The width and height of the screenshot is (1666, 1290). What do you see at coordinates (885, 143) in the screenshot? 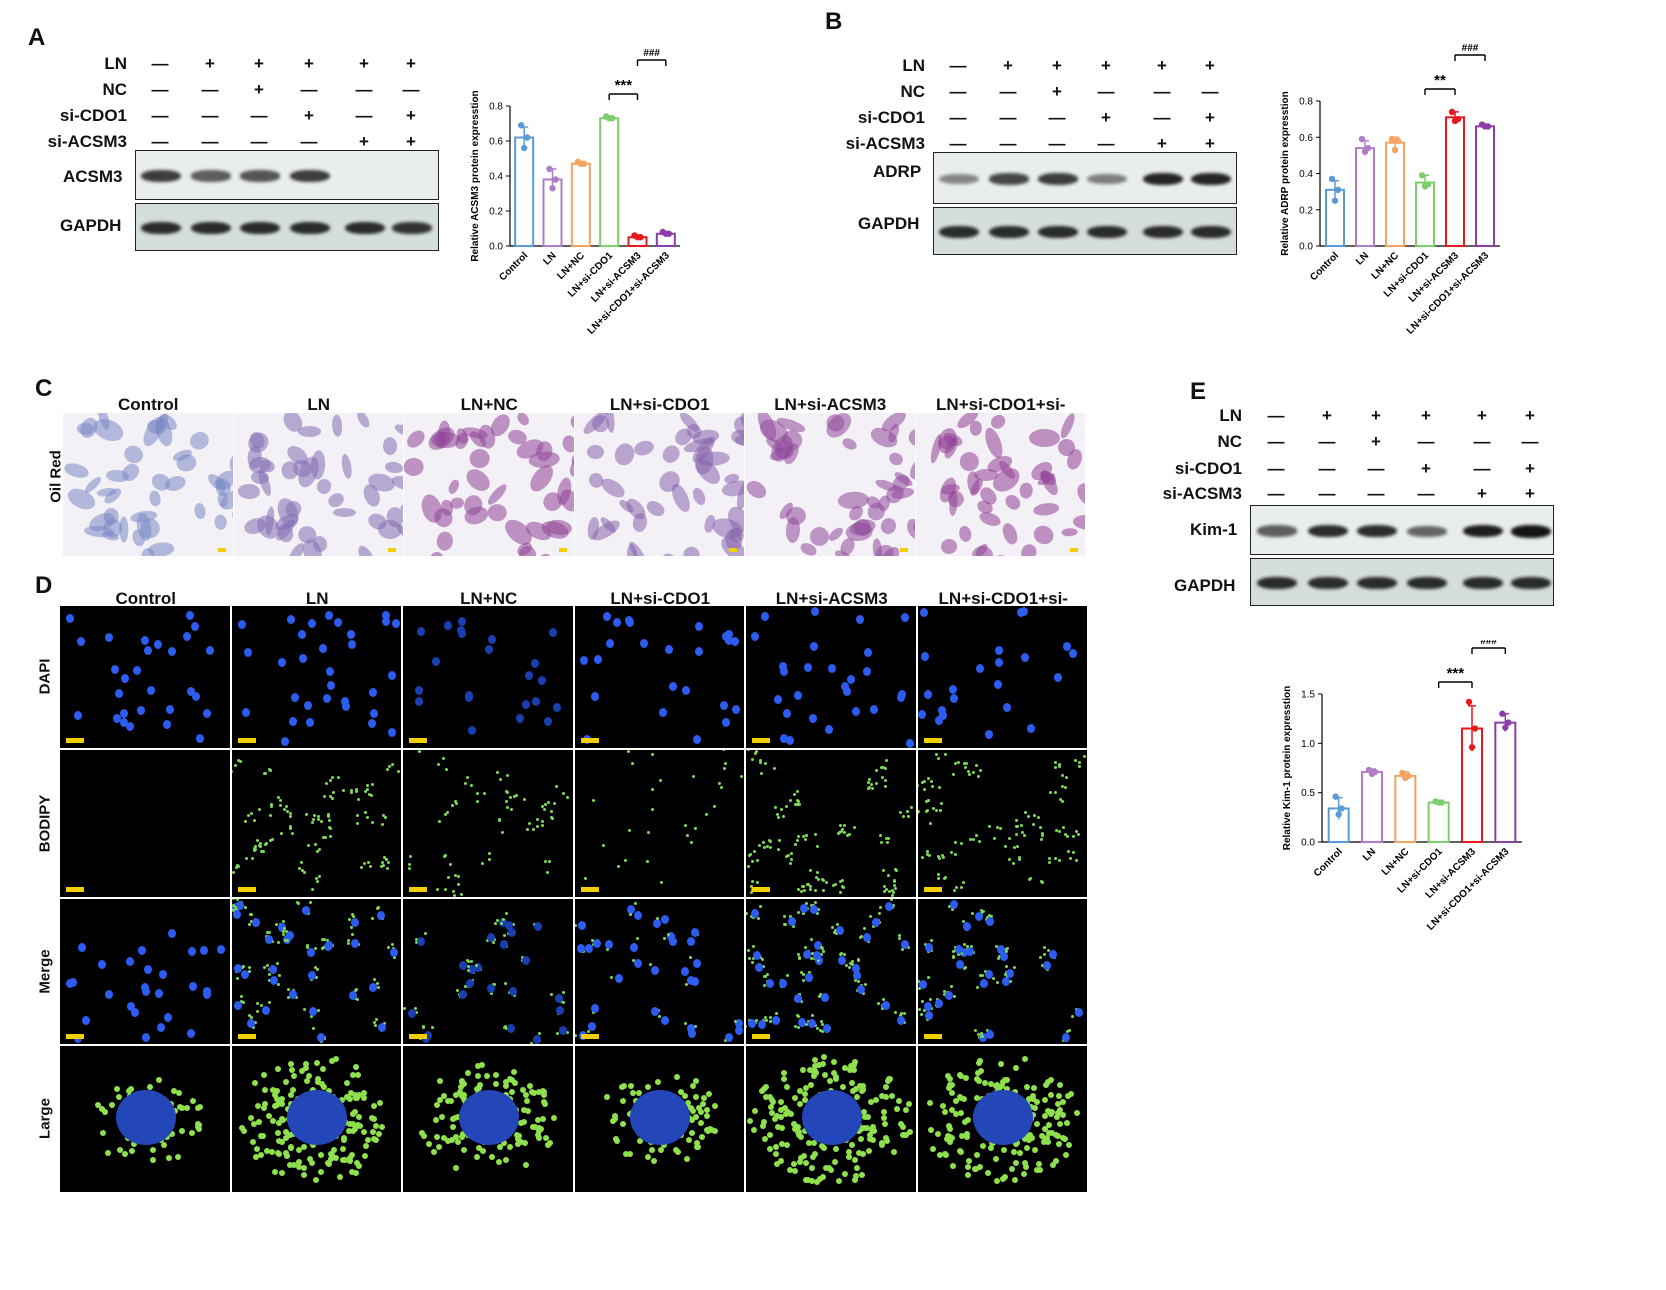
I see `condition-label: si-ACSM3` at bounding box center [885, 143].